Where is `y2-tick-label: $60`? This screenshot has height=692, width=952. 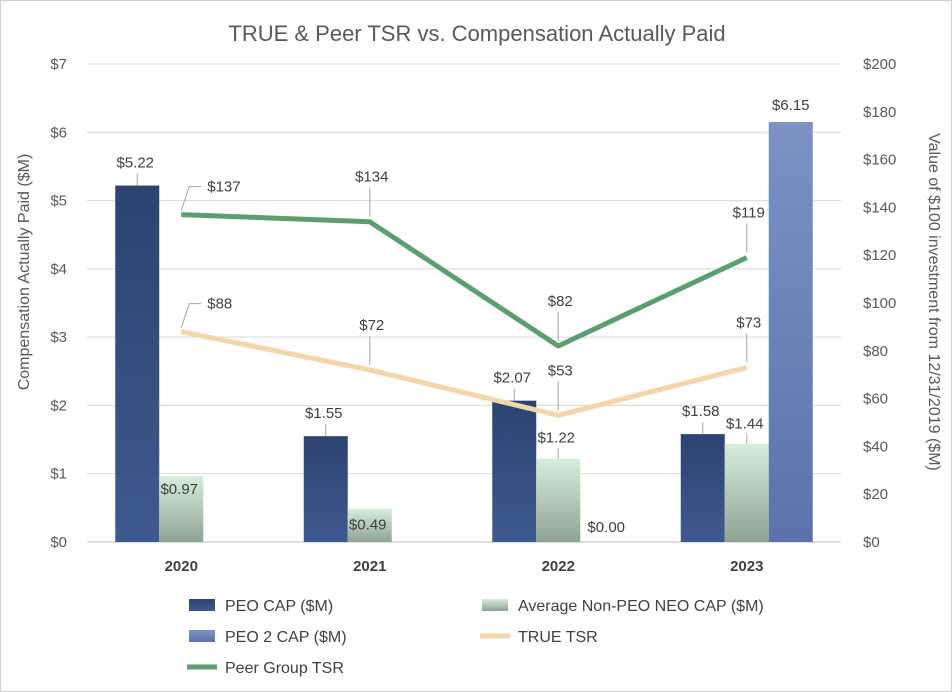 y2-tick-label: $60 is located at coordinates (875, 399).